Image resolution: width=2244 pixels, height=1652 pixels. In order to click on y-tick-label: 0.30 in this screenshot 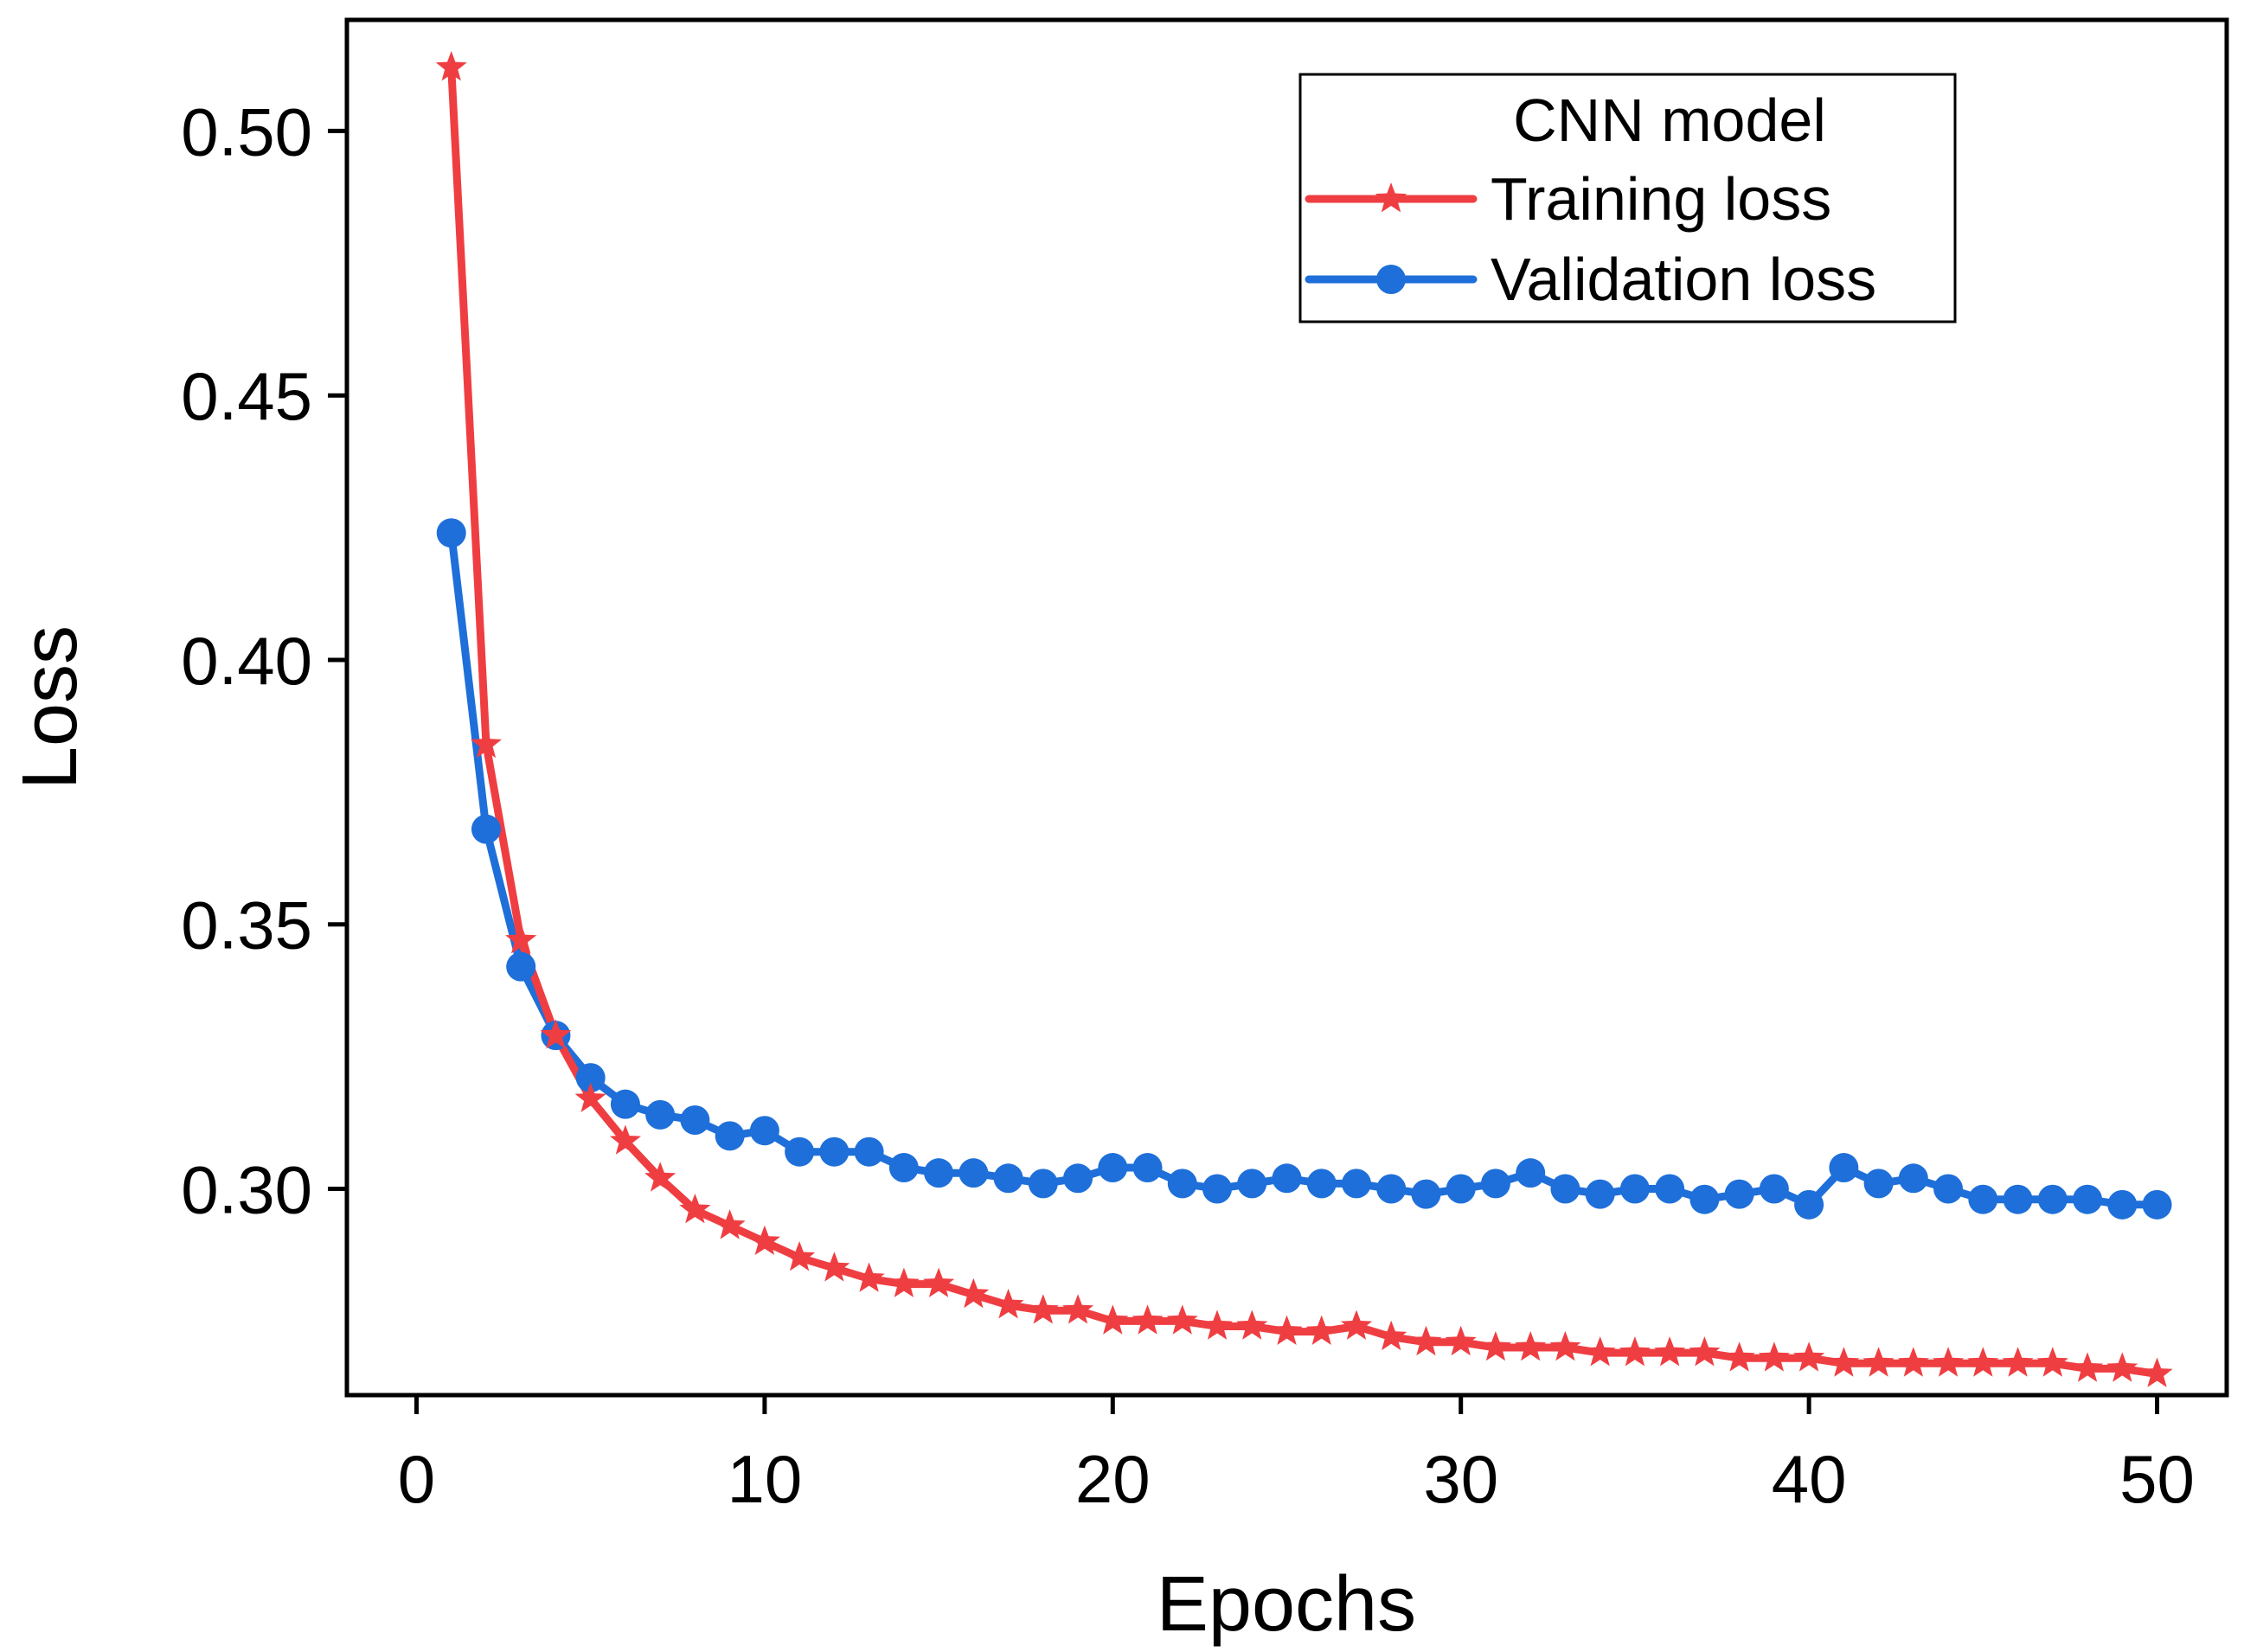, I will do `click(246, 1190)`.